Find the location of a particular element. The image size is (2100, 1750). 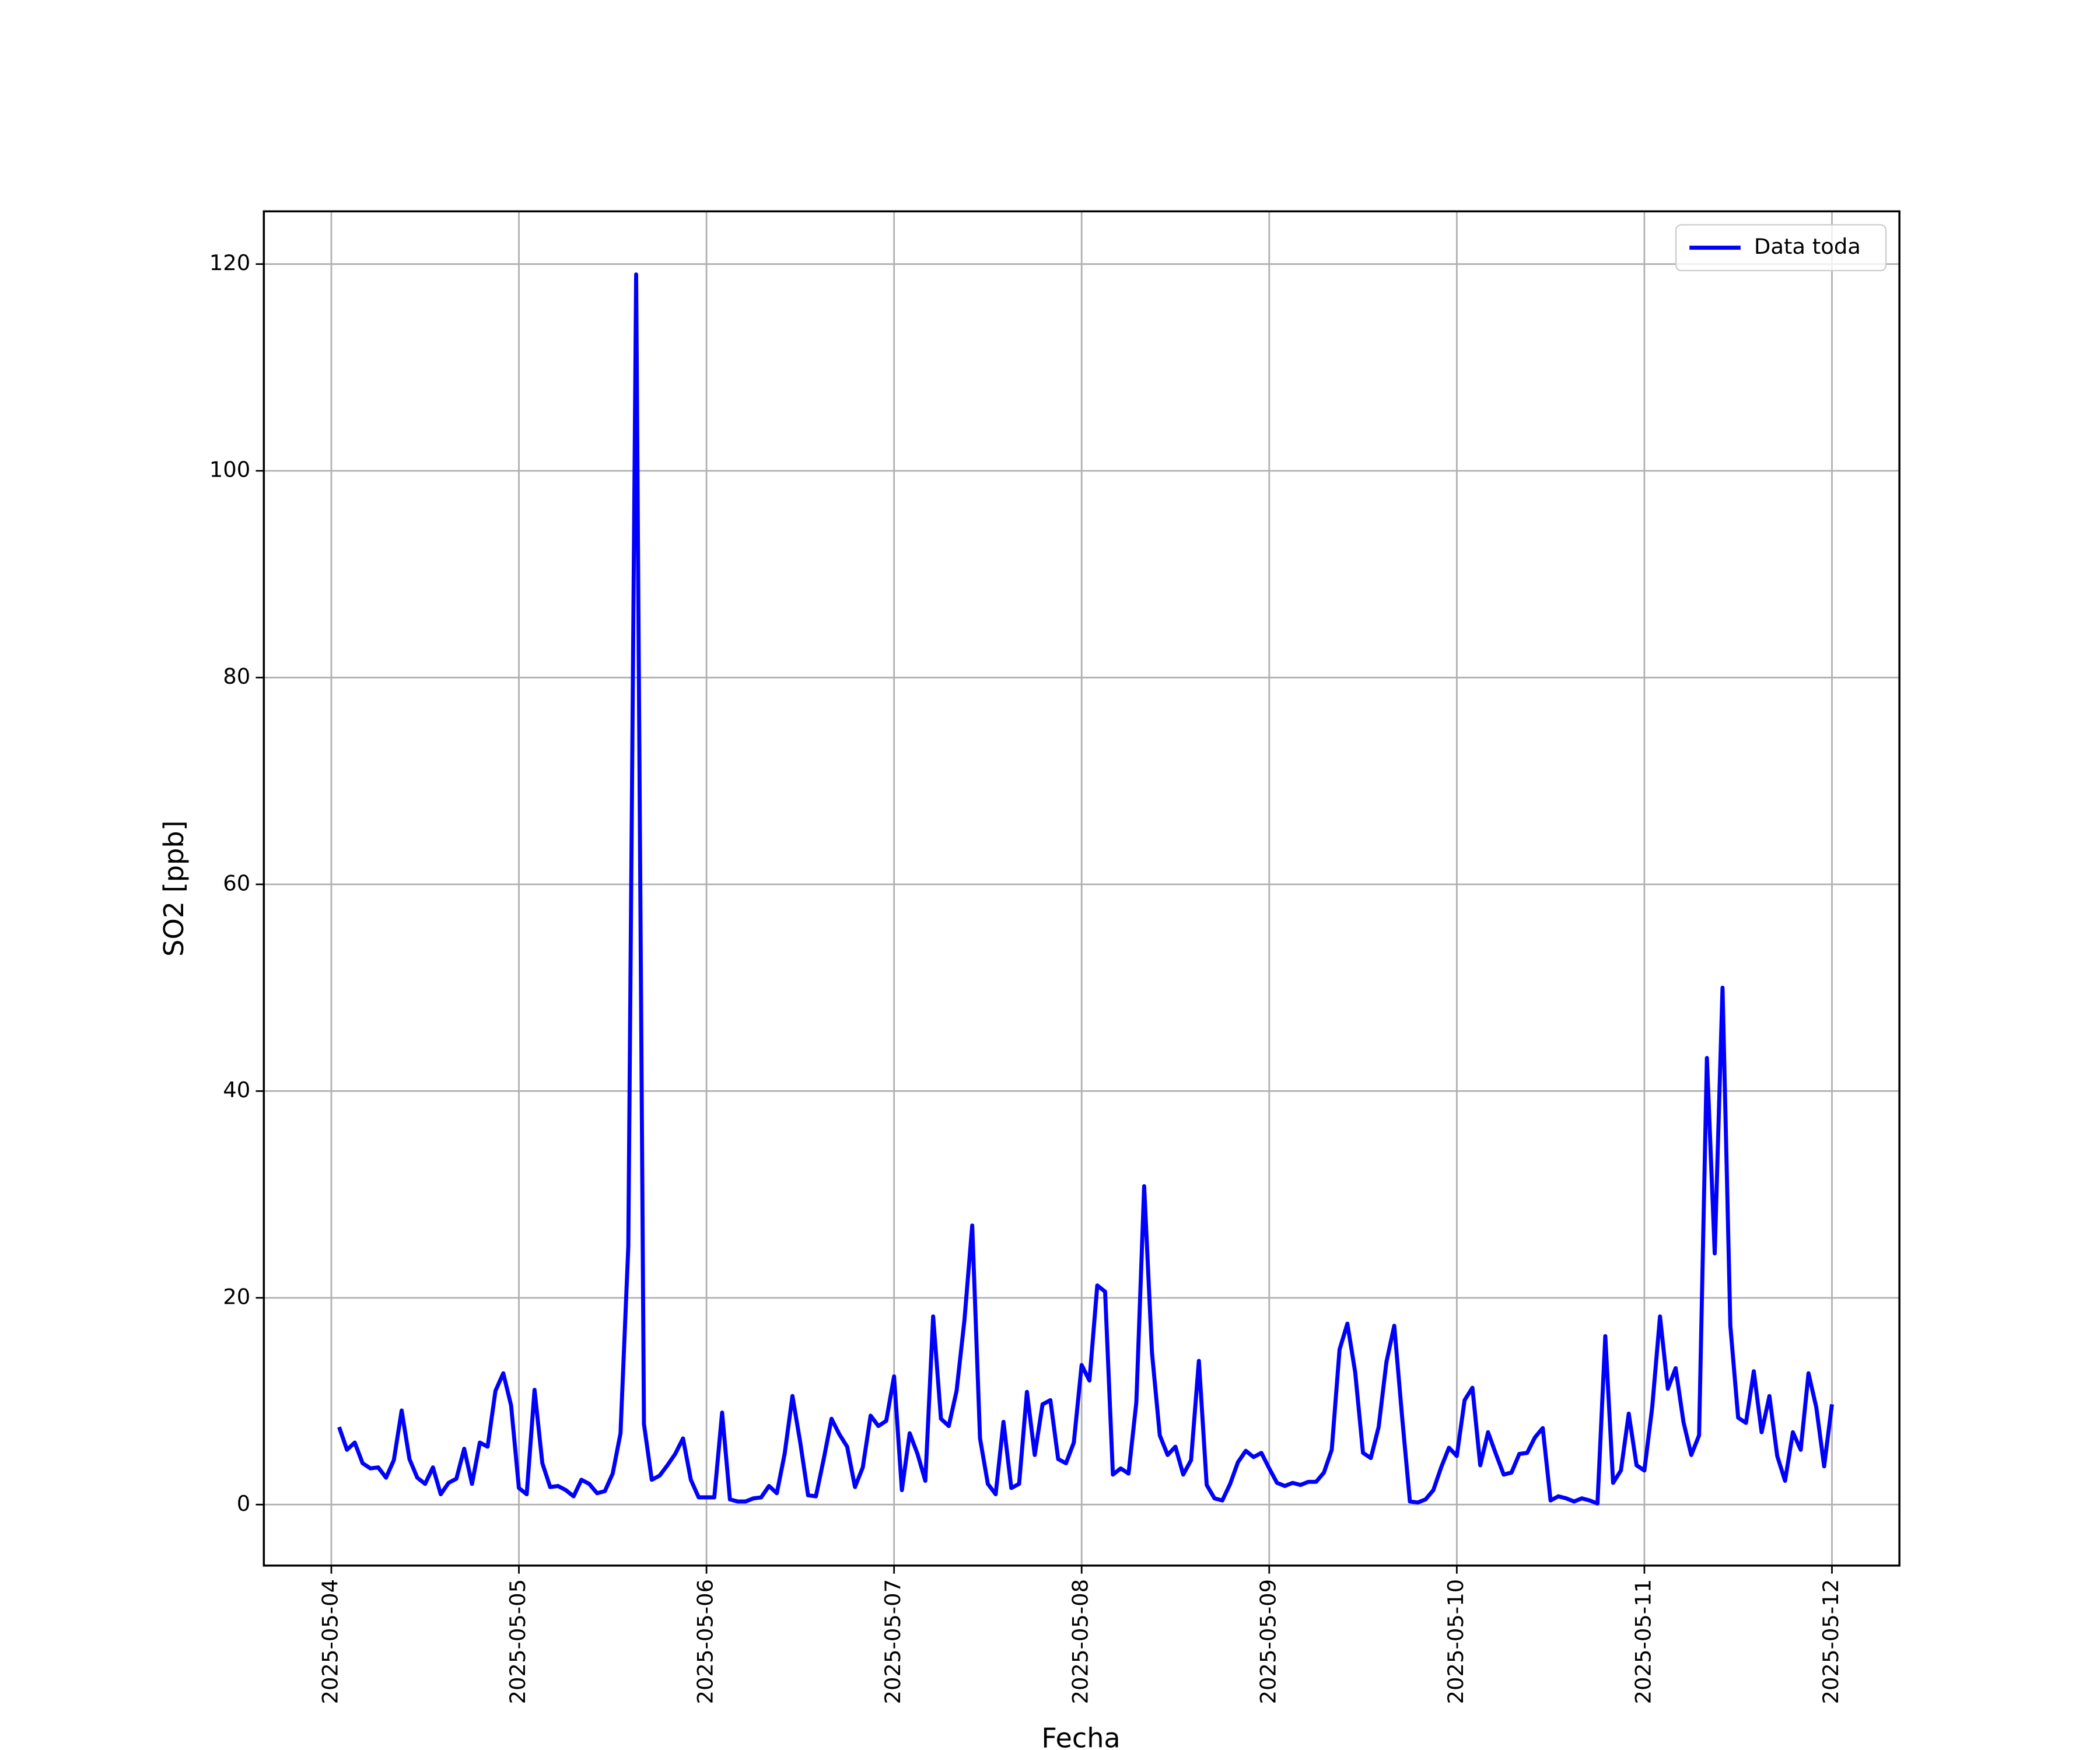

x-tick-label: 2025-05-04 is located at coordinates (329, 1641).